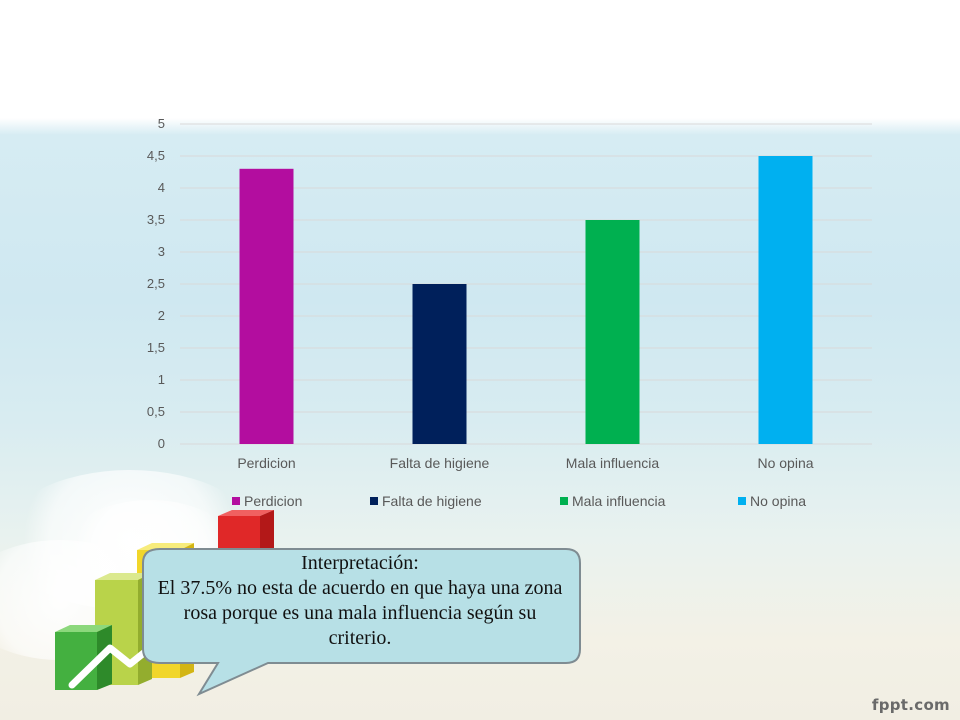 The height and width of the screenshot is (720, 960). Describe the element at coordinates (910, 705) in the screenshot. I see `footer-brand: fppt.com` at that location.